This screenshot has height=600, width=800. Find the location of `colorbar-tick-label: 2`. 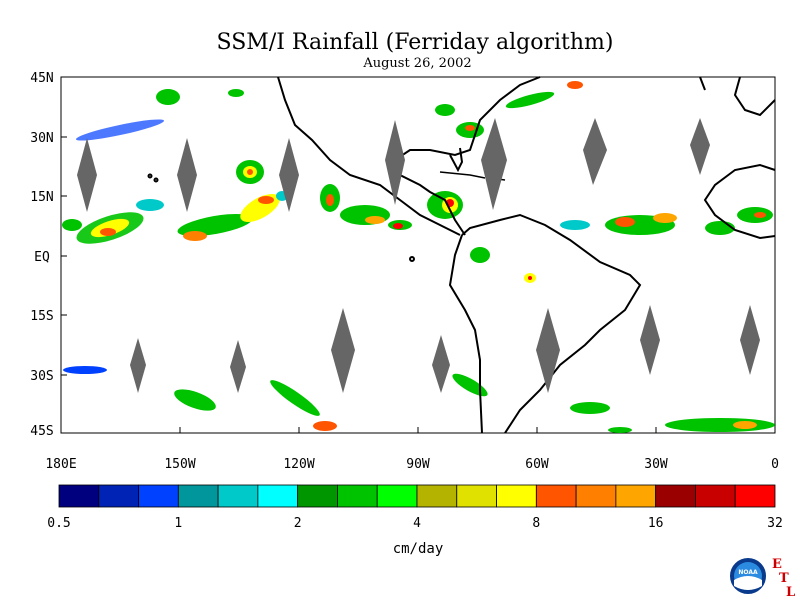

colorbar-tick-label: 2 is located at coordinates (298, 523).